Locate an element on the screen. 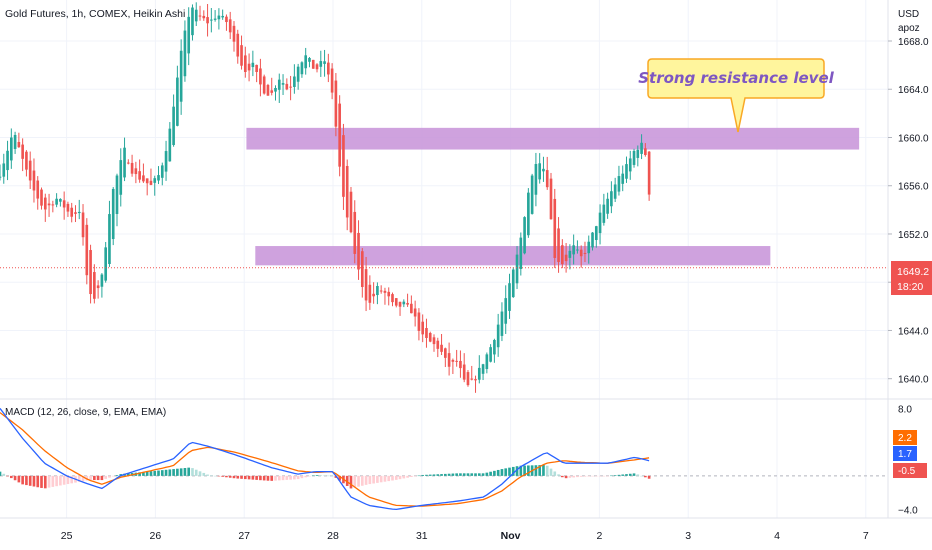 This screenshot has width=932, height=550. time-tick-label: 2 is located at coordinates (599, 536).